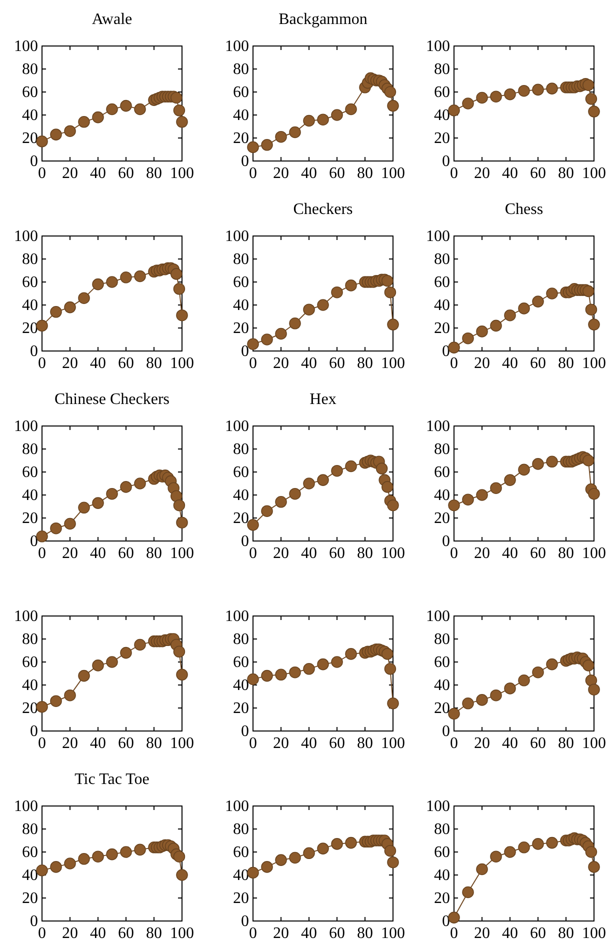  Describe the element at coordinates (323, 19) in the screenshot. I see `chart-title: Backgammon` at that location.